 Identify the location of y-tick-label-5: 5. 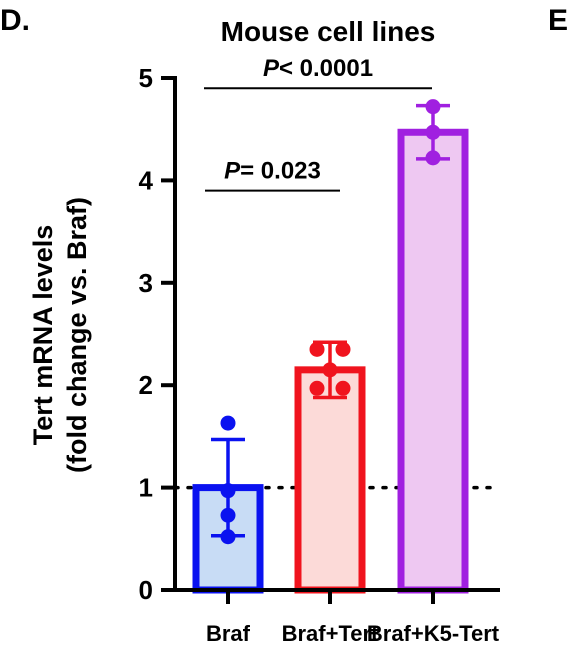
(146, 78).